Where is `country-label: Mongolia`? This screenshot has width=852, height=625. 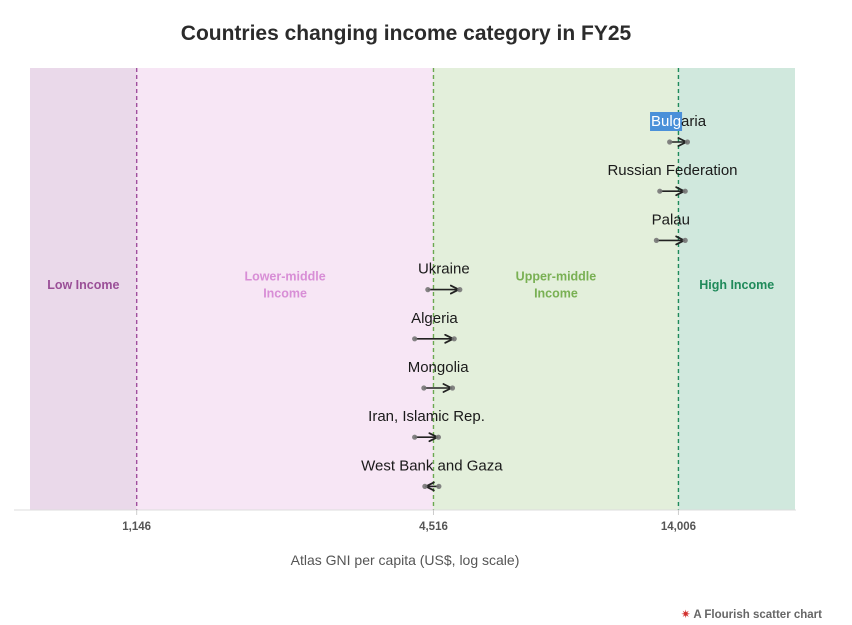
country-label: Mongolia is located at coordinates (439, 367).